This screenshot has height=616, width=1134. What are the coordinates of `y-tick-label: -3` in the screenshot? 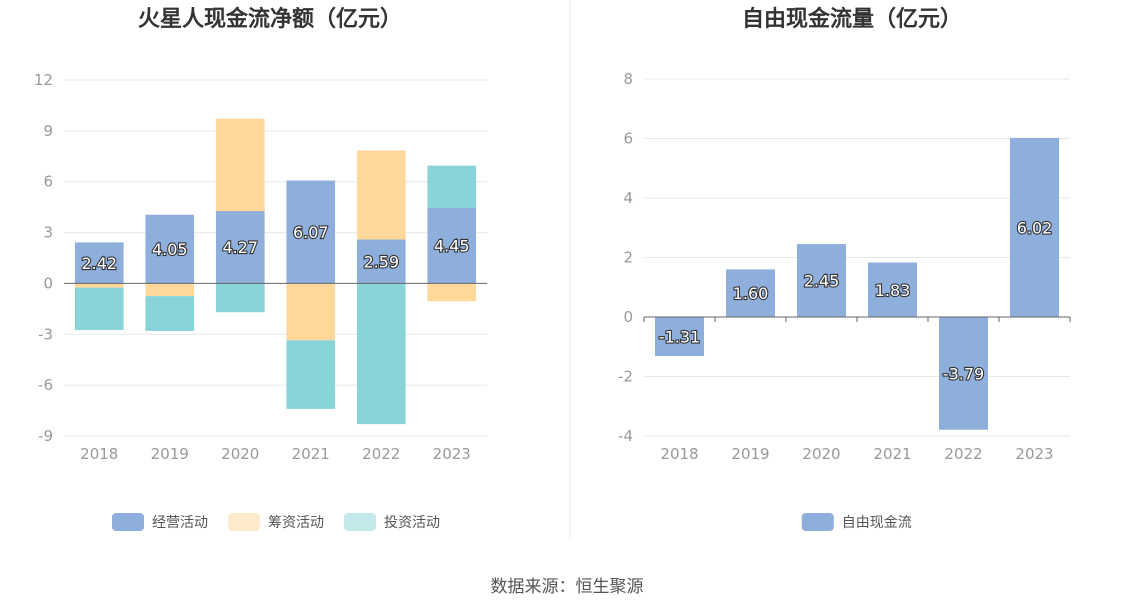 It's located at (45, 334).